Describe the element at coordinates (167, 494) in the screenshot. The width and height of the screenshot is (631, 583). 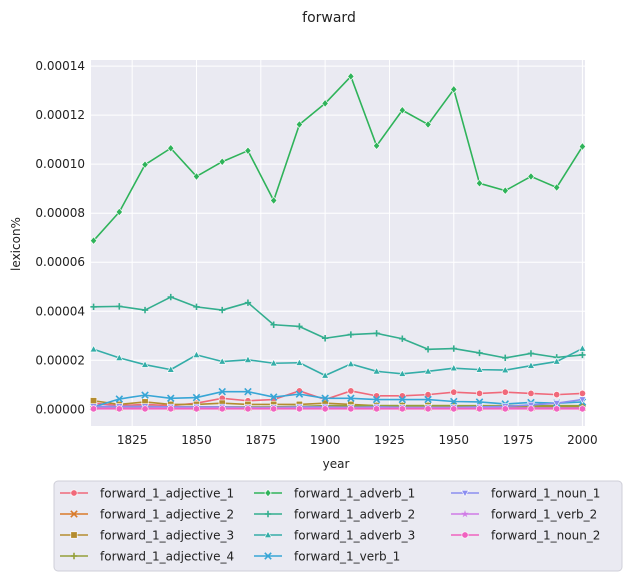
I see `legend-label: forward_1_adjective_1` at that location.